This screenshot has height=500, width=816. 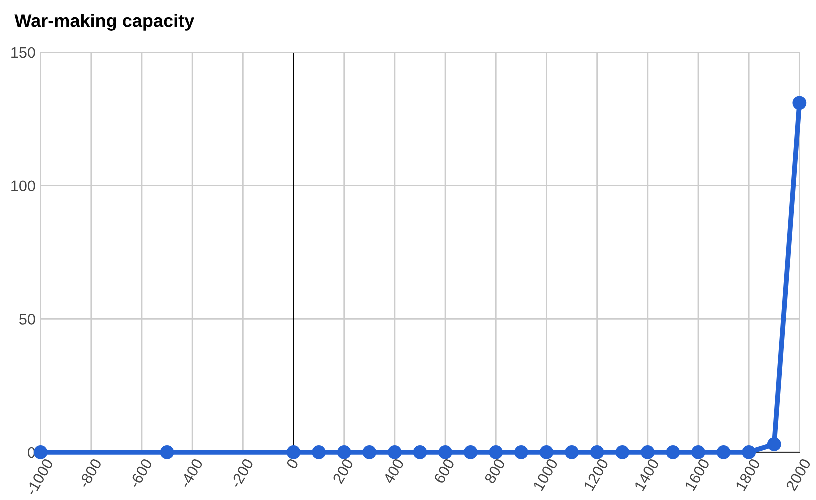 I want to click on y-tick-label: 150, so click(x=24, y=52).